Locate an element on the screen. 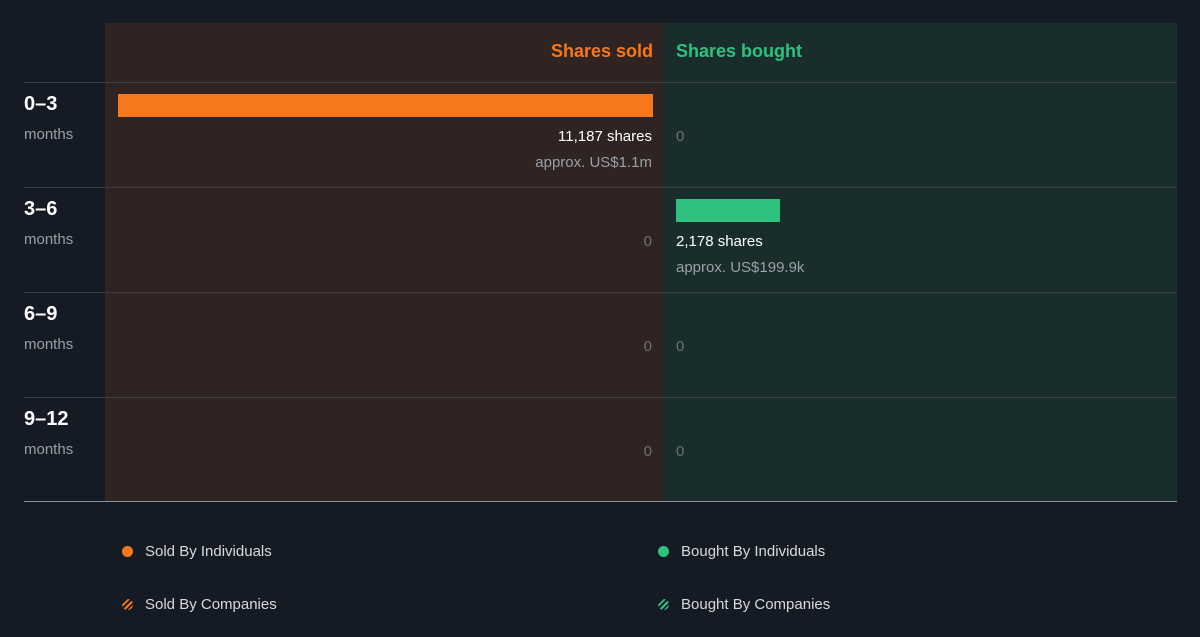  period-label: 0–3 is located at coordinates (41, 104).